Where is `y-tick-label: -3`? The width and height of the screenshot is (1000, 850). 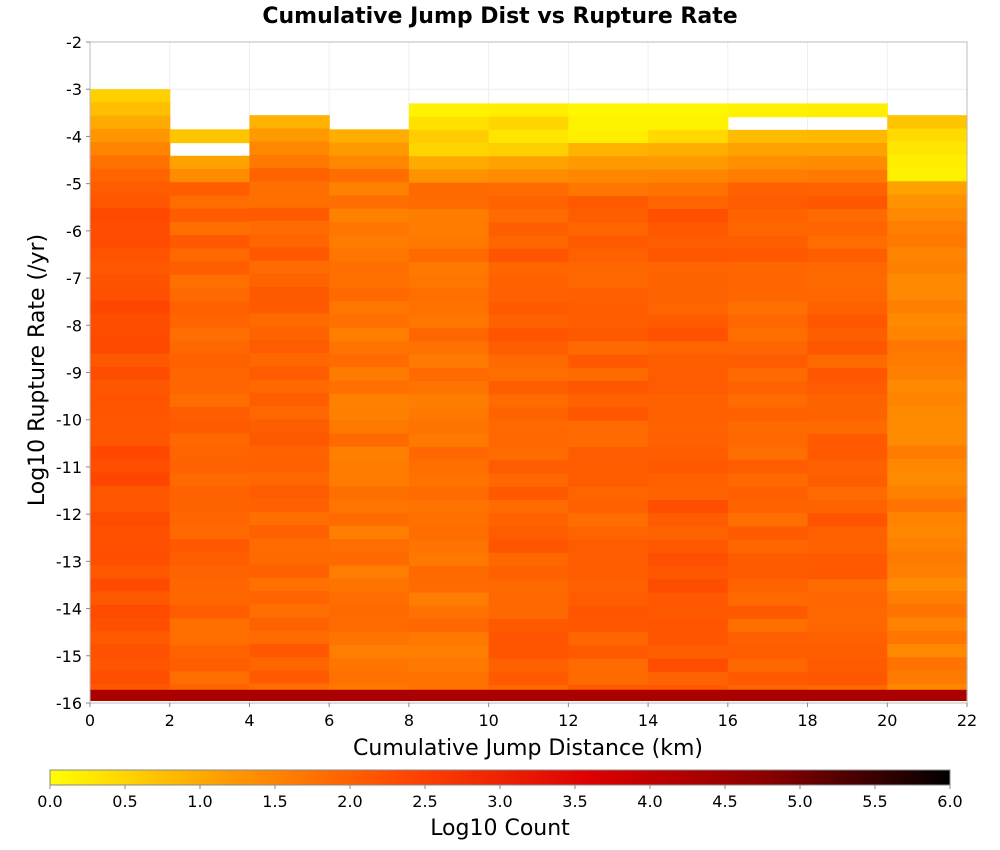
y-tick-label: -3 is located at coordinates (74, 89).